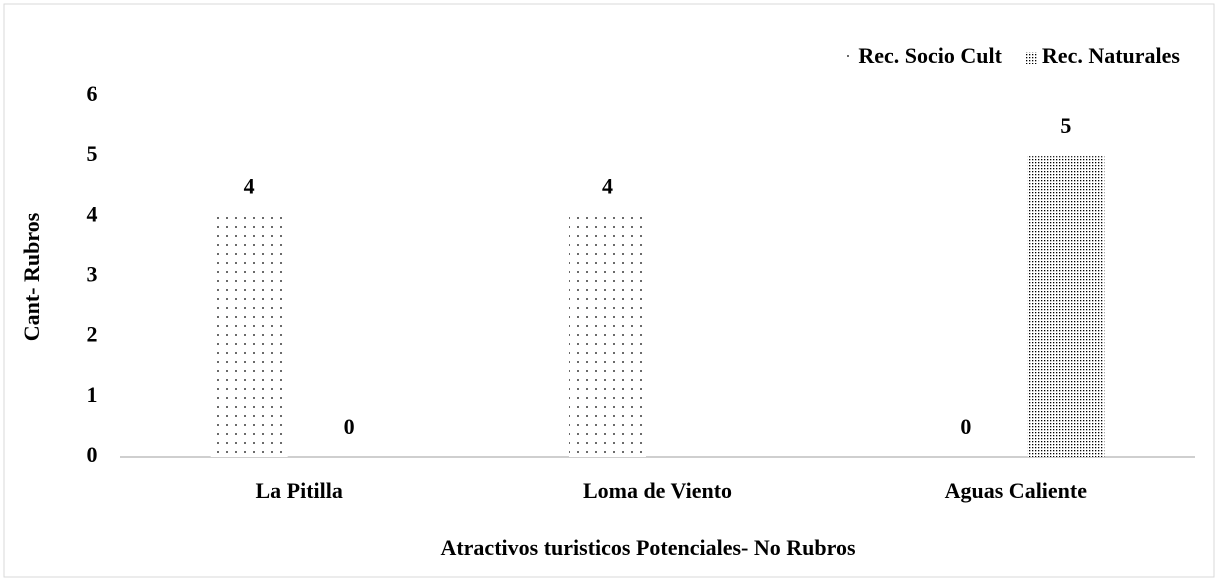  What do you see at coordinates (92, 153) in the screenshot?
I see `y-tick-label: 5` at bounding box center [92, 153].